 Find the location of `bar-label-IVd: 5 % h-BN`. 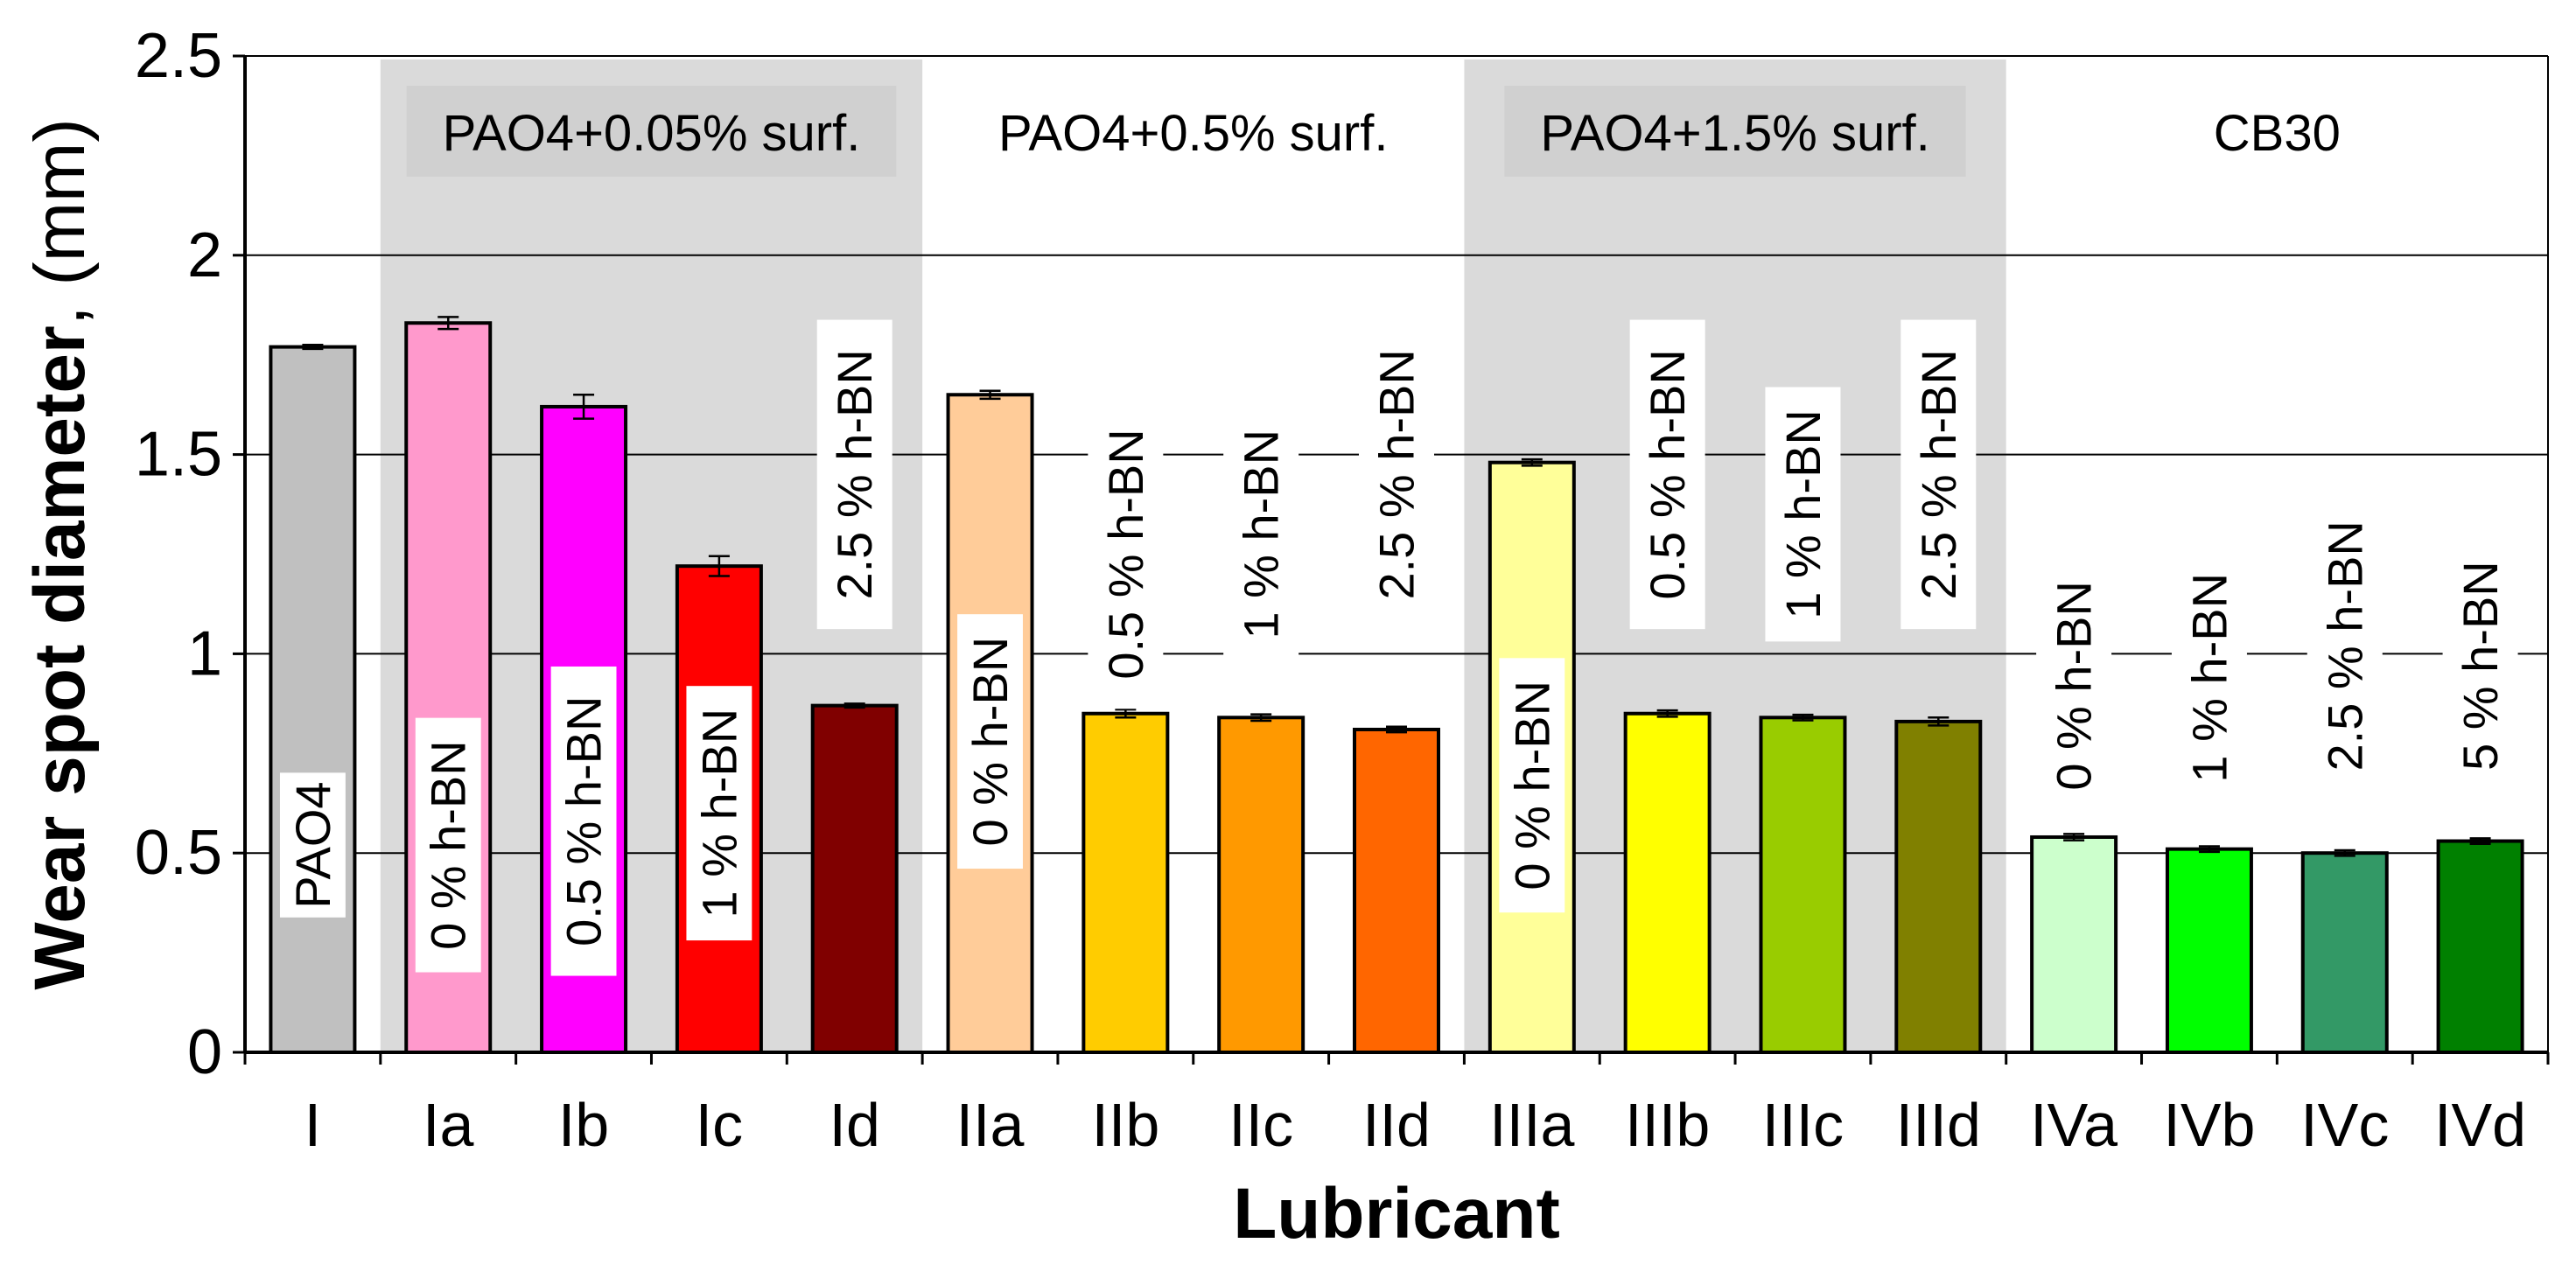

bar-label-IVd: 5 % h-BN is located at coordinates (2480, 666).